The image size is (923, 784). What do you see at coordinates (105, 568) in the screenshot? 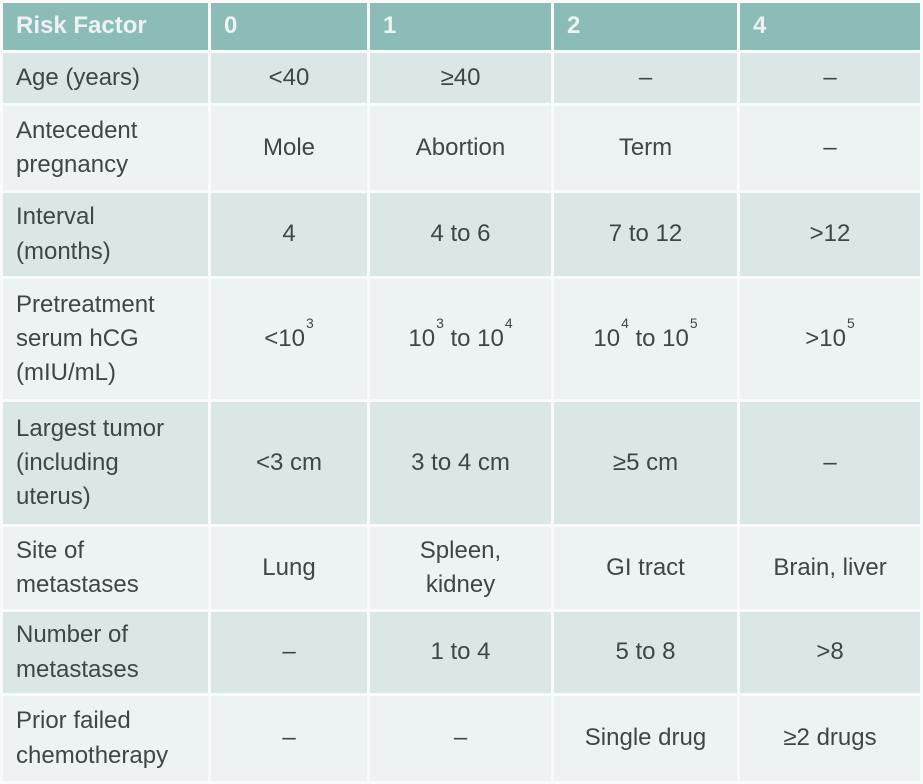
I see `row-label: Site of metastases` at bounding box center [105, 568].